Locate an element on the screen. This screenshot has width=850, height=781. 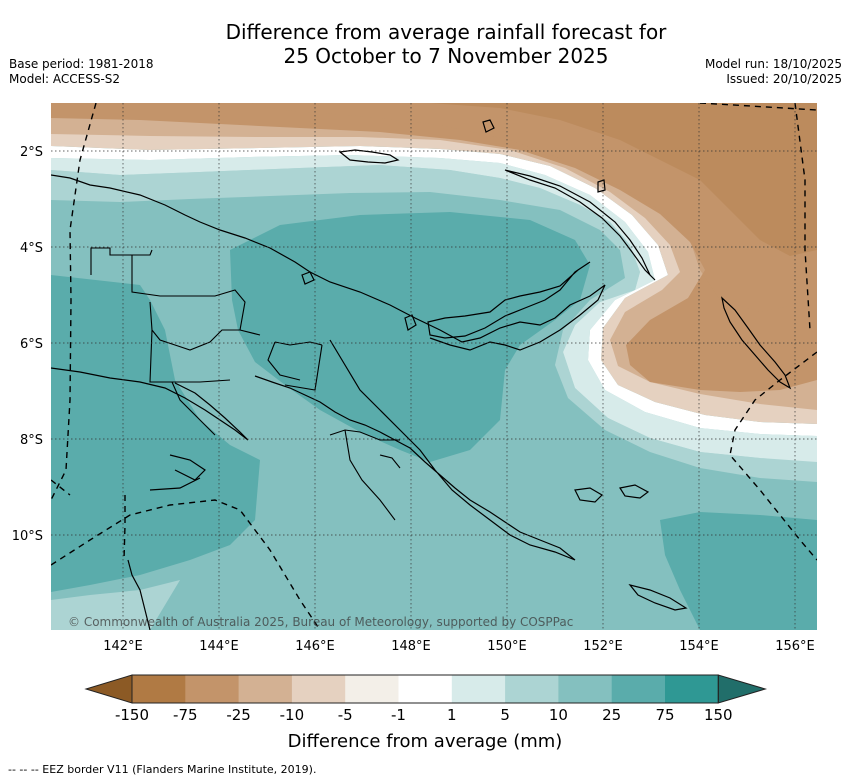
new-guinea-north-coast is located at coordinates (328, 262).